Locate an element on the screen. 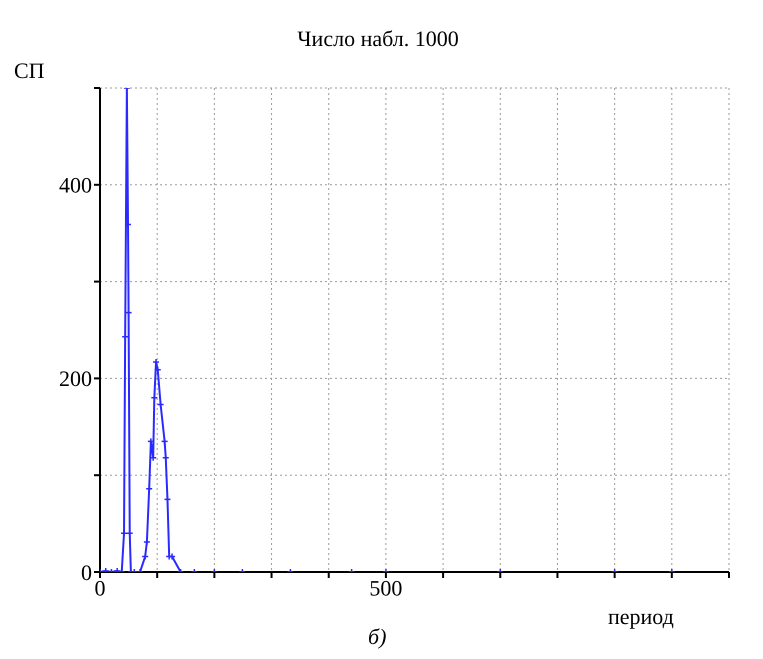 Image resolution: width=763 pixels, height=659 pixels. x-axis-title: период is located at coordinates (641, 617).